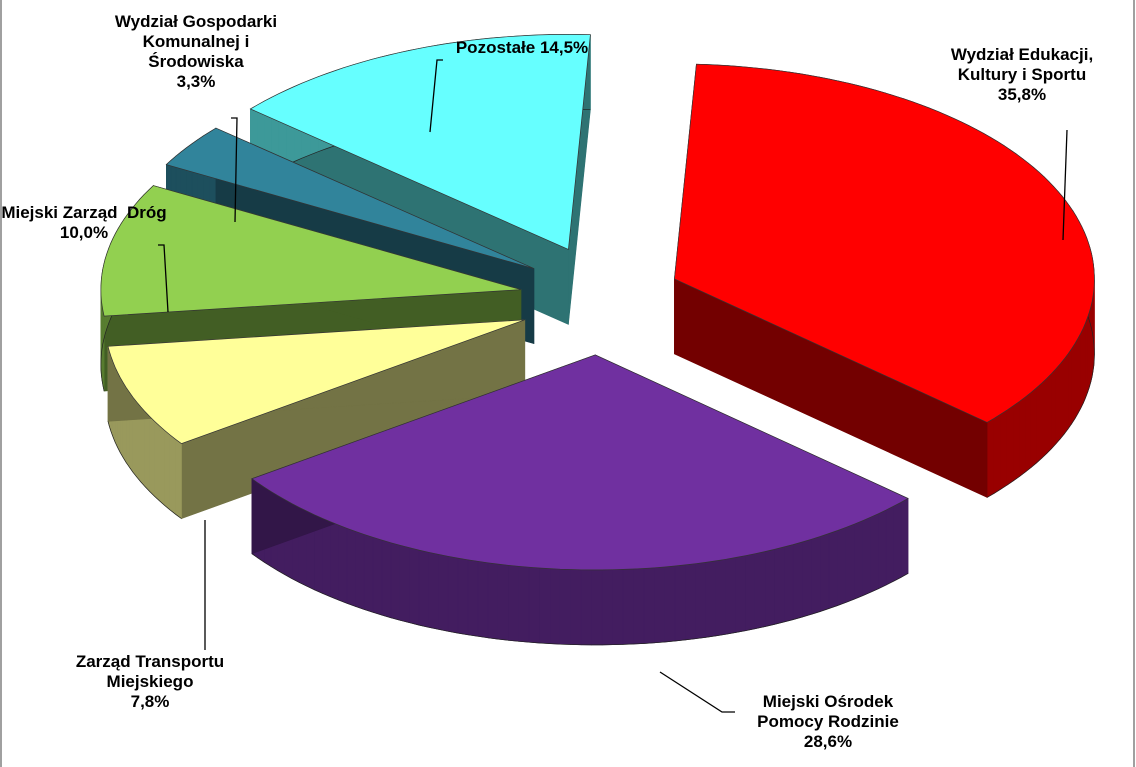 This screenshot has width=1136, height=767. I want to click on value-label: 3,3%, so click(196, 81).